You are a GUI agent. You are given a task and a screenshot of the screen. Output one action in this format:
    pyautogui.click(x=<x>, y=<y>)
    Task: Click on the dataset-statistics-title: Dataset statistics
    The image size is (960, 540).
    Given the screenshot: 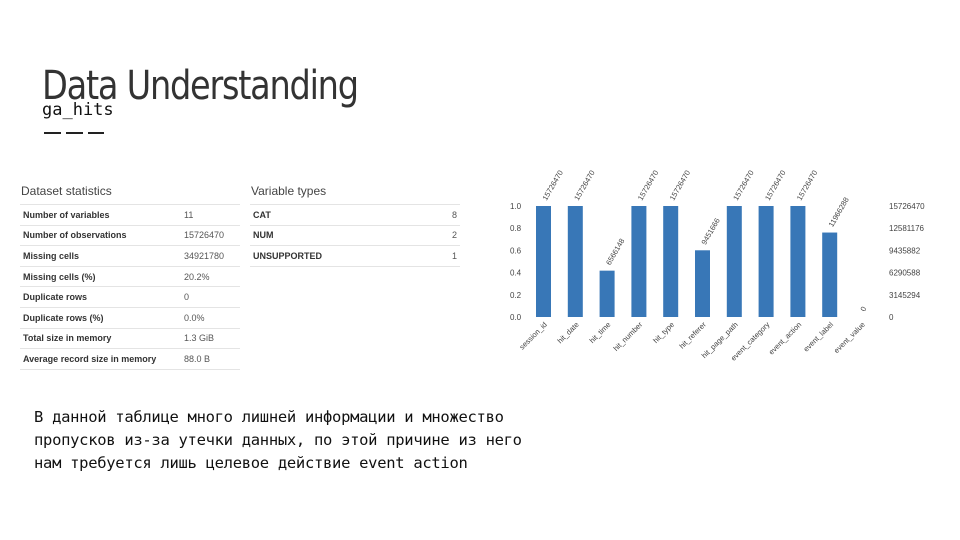 What is the action you would take?
    pyautogui.click(x=66, y=191)
    